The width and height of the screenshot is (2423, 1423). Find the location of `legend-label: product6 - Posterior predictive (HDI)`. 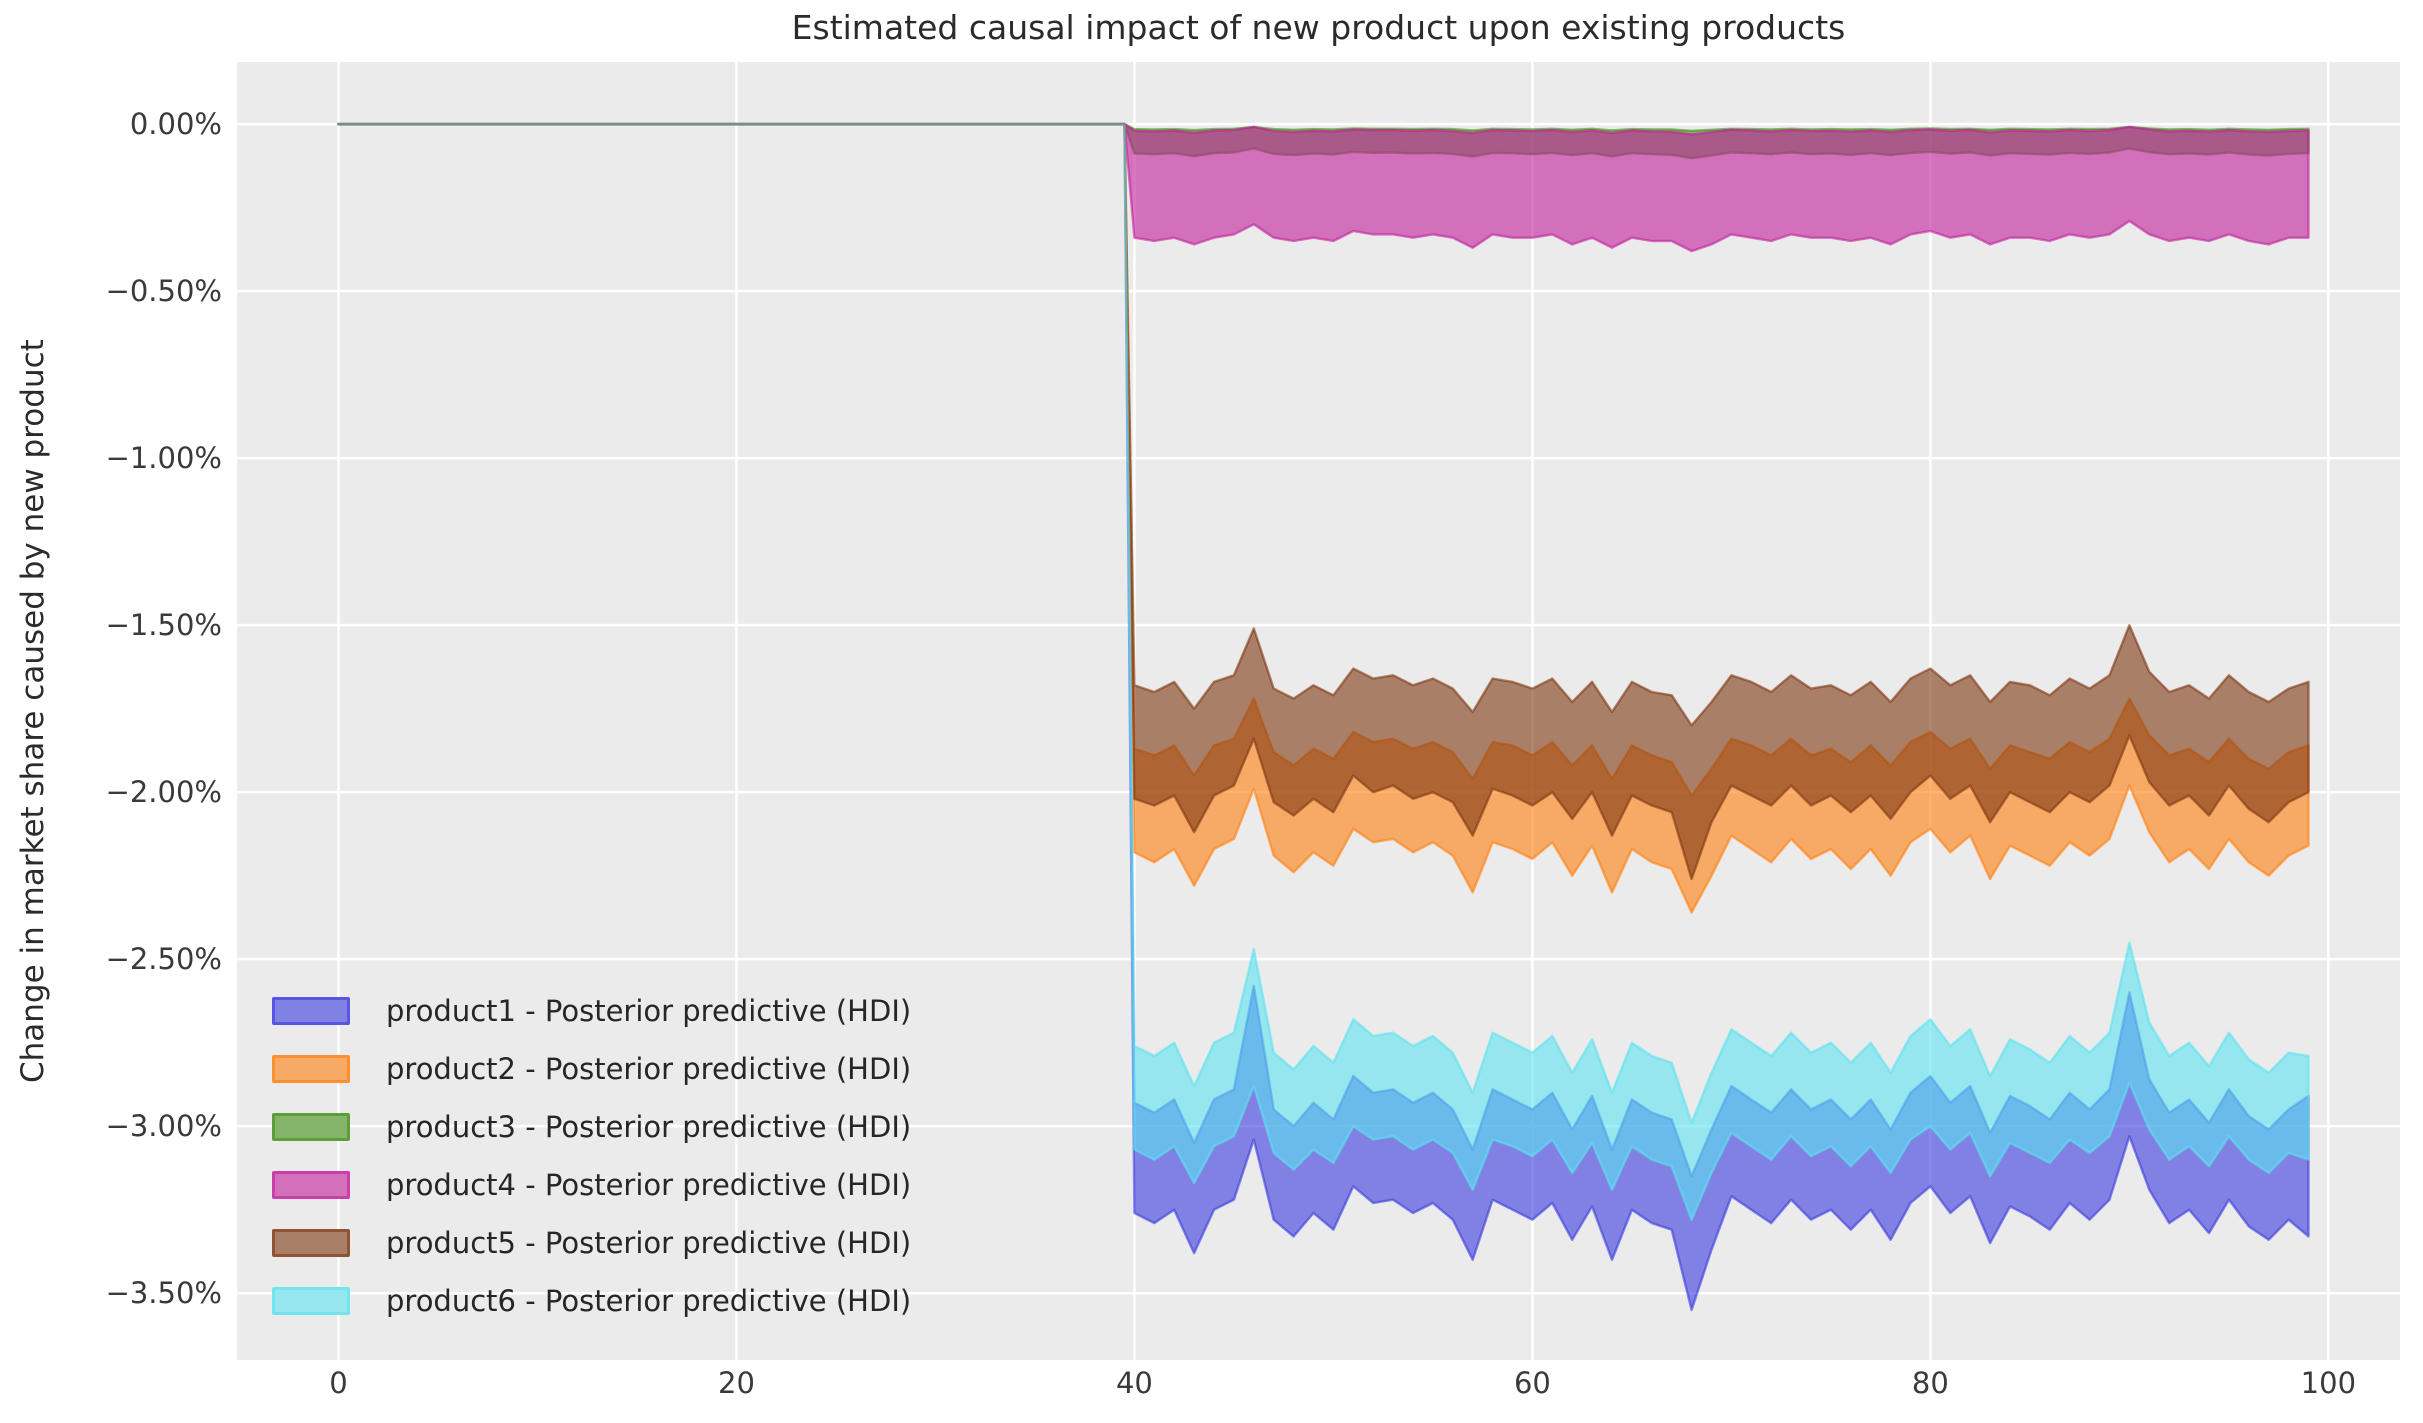

legend-label: product6 - Posterior predictive (HDI) is located at coordinates (649, 1301).